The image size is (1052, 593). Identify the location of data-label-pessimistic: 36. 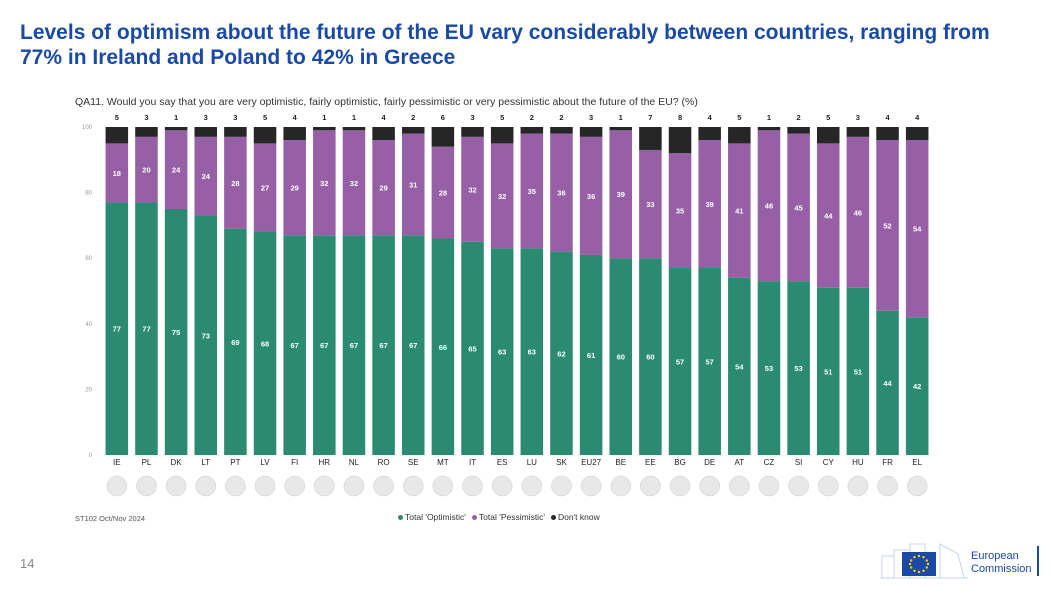
(561, 193).